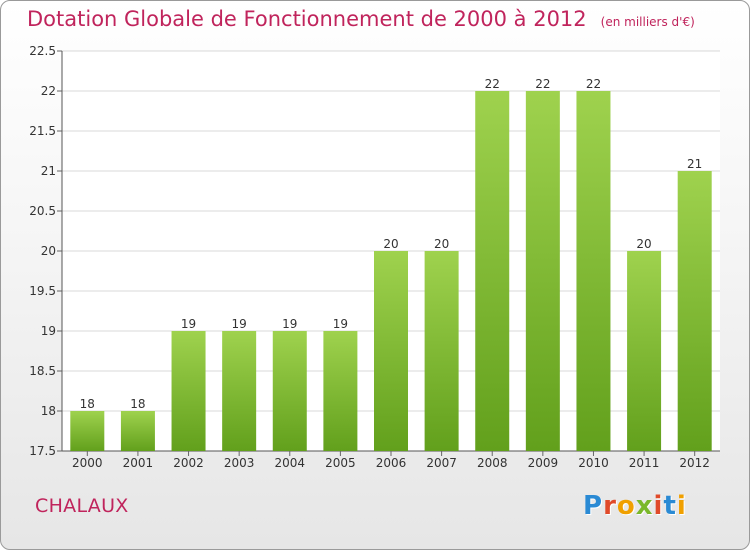  What do you see at coordinates (48, 171) in the screenshot?
I see `y-tick-label: 21` at bounding box center [48, 171].